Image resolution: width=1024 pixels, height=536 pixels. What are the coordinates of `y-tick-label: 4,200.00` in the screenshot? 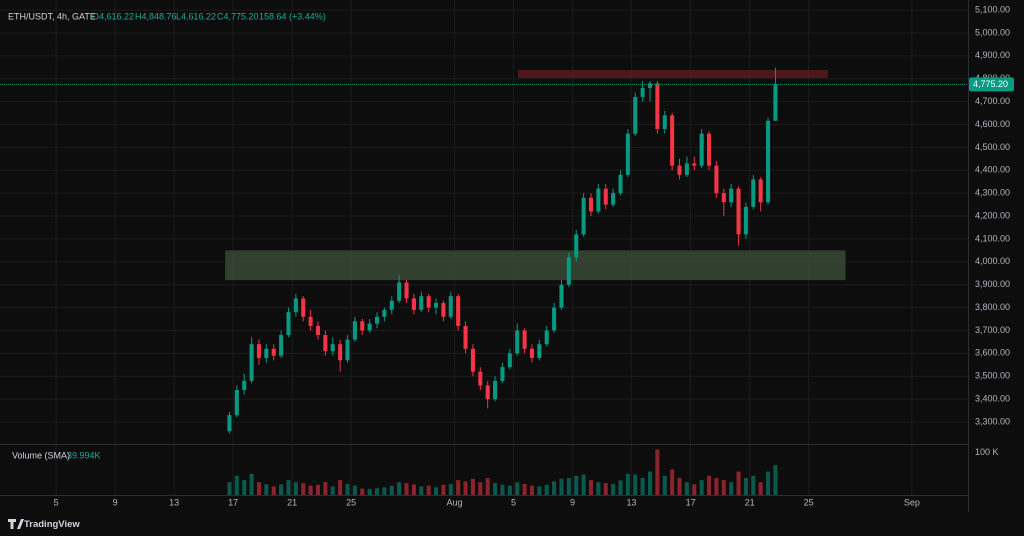 It's located at (992, 215).